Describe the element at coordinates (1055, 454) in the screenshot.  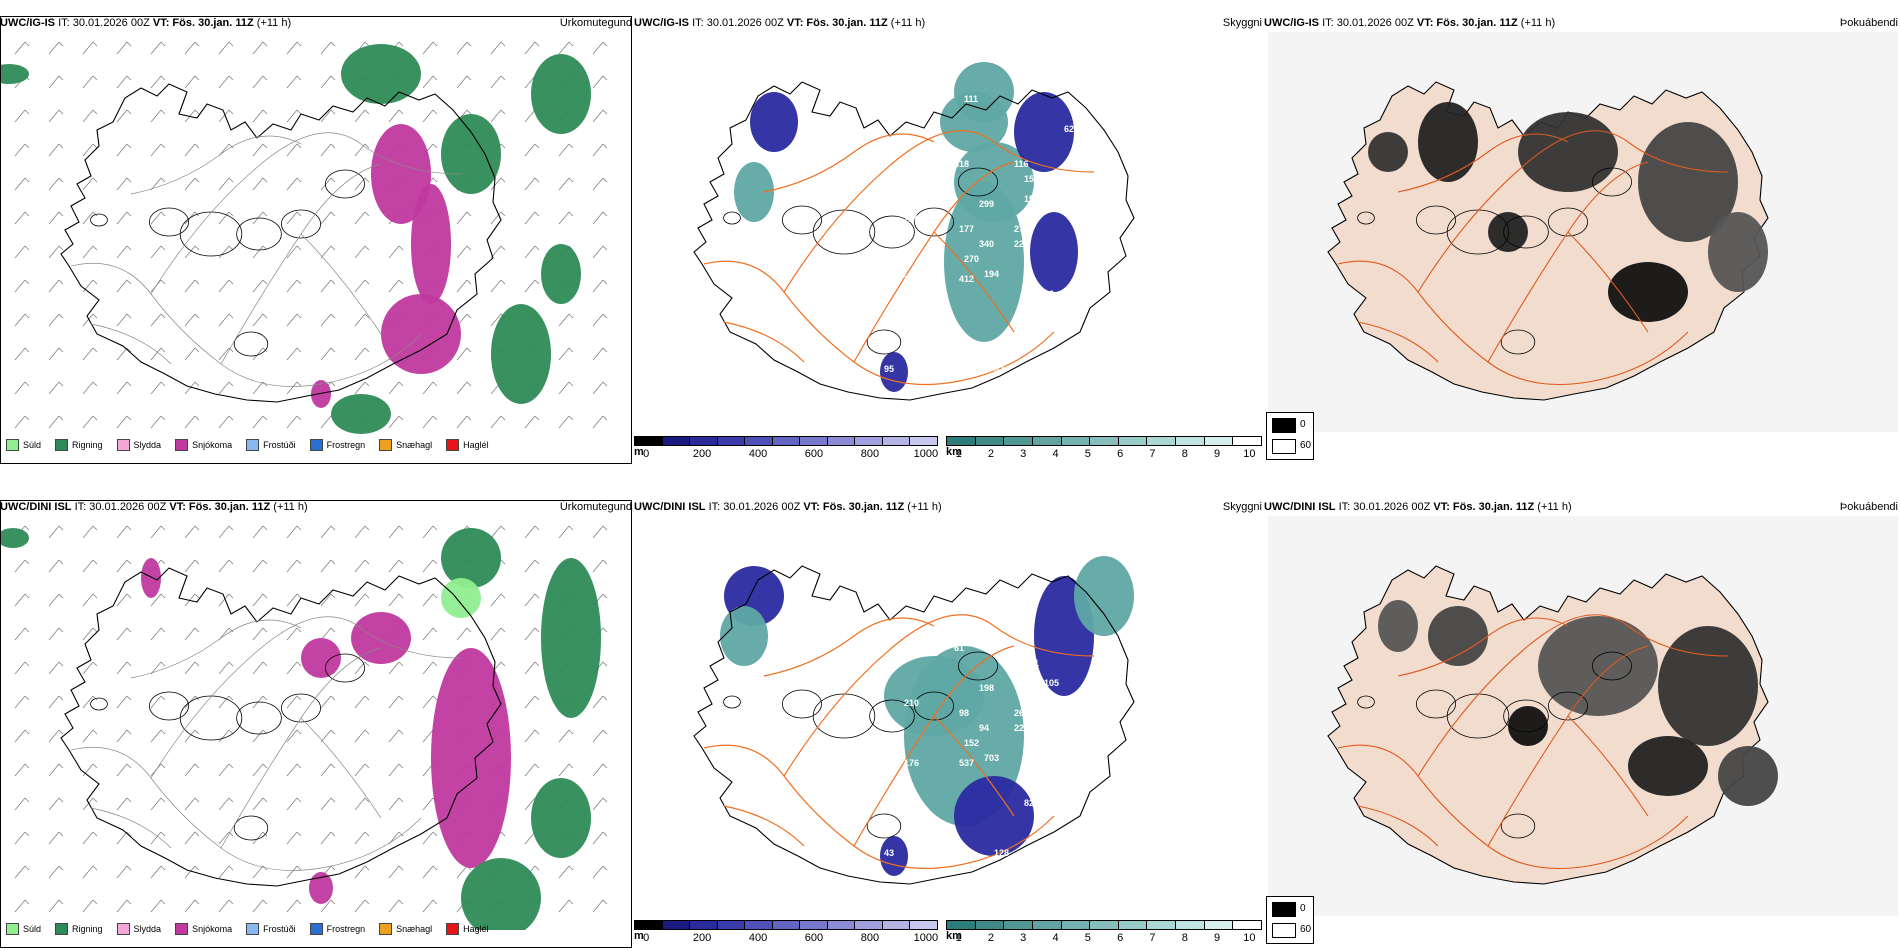
I see `colorbar-tick-label: 4` at that location.